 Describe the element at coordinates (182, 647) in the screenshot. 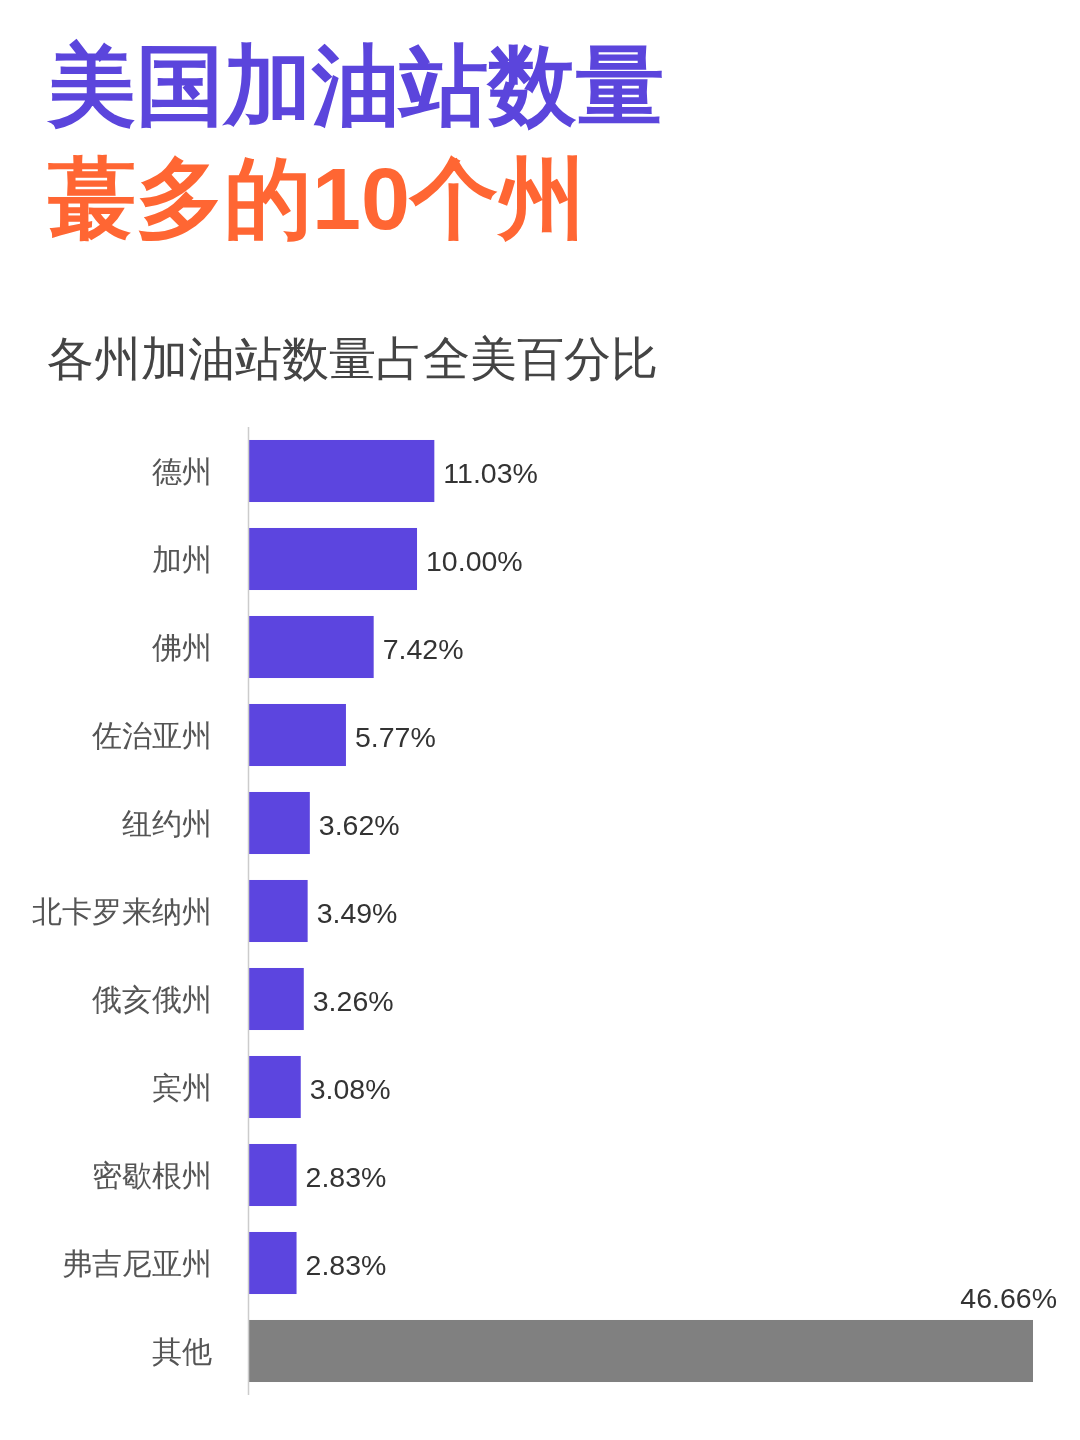

I see `category-label: 佛州` at that location.